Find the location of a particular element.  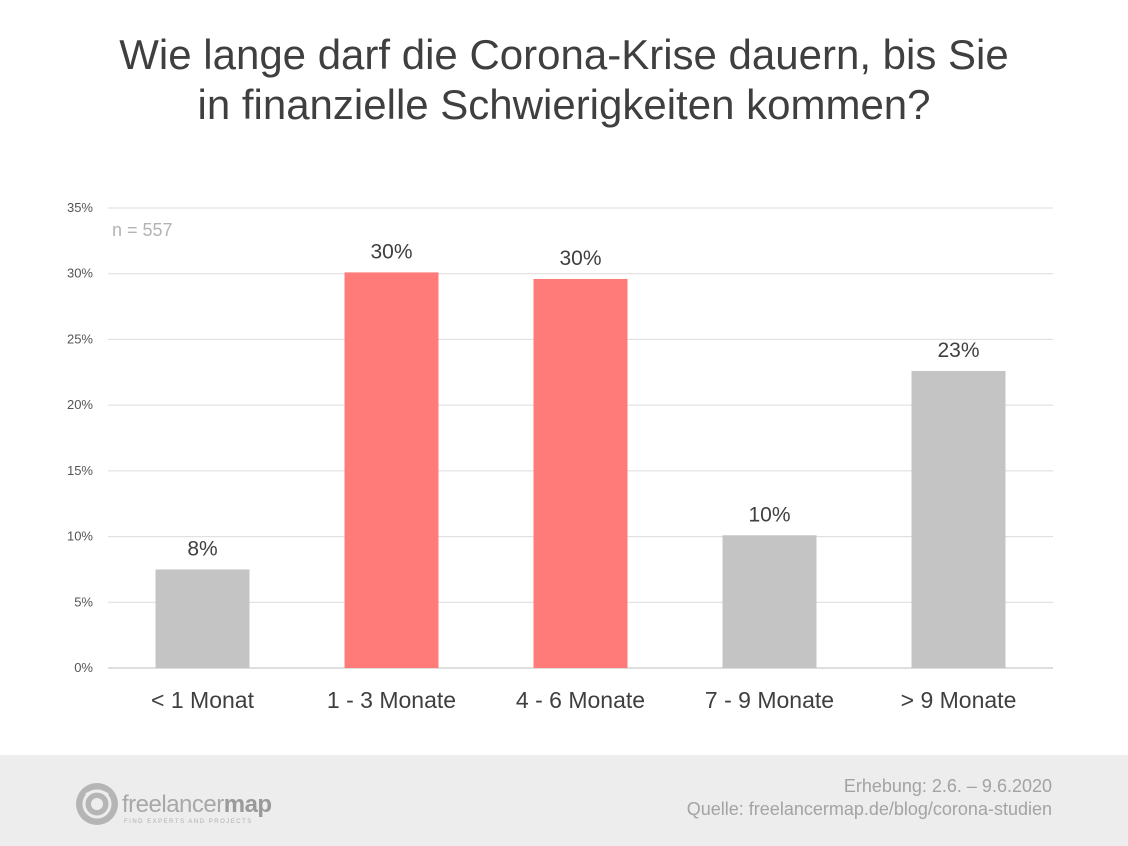

y-tick-label: 5% is located at coordinates (83, 601).